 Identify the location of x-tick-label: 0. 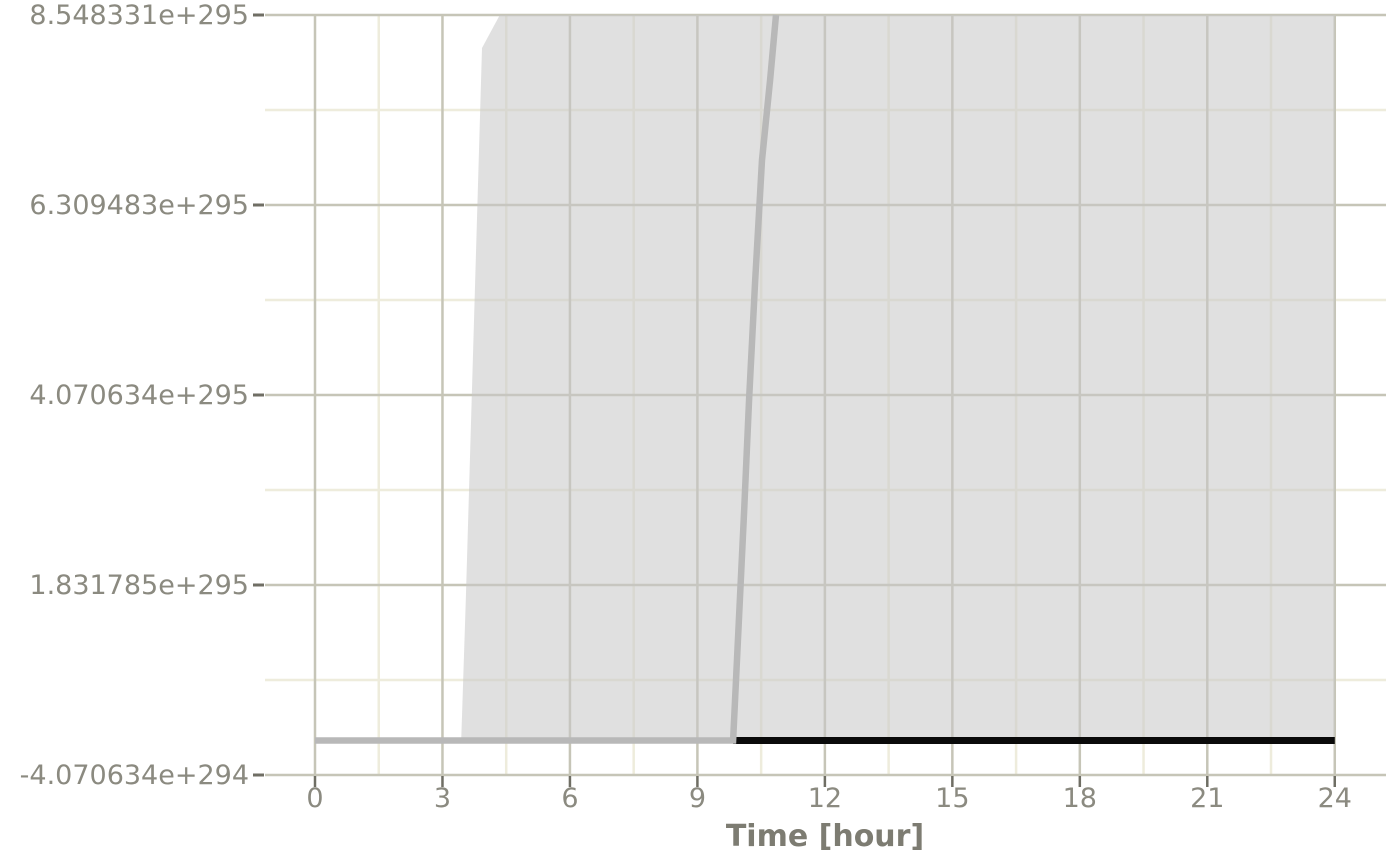
(314, 798).